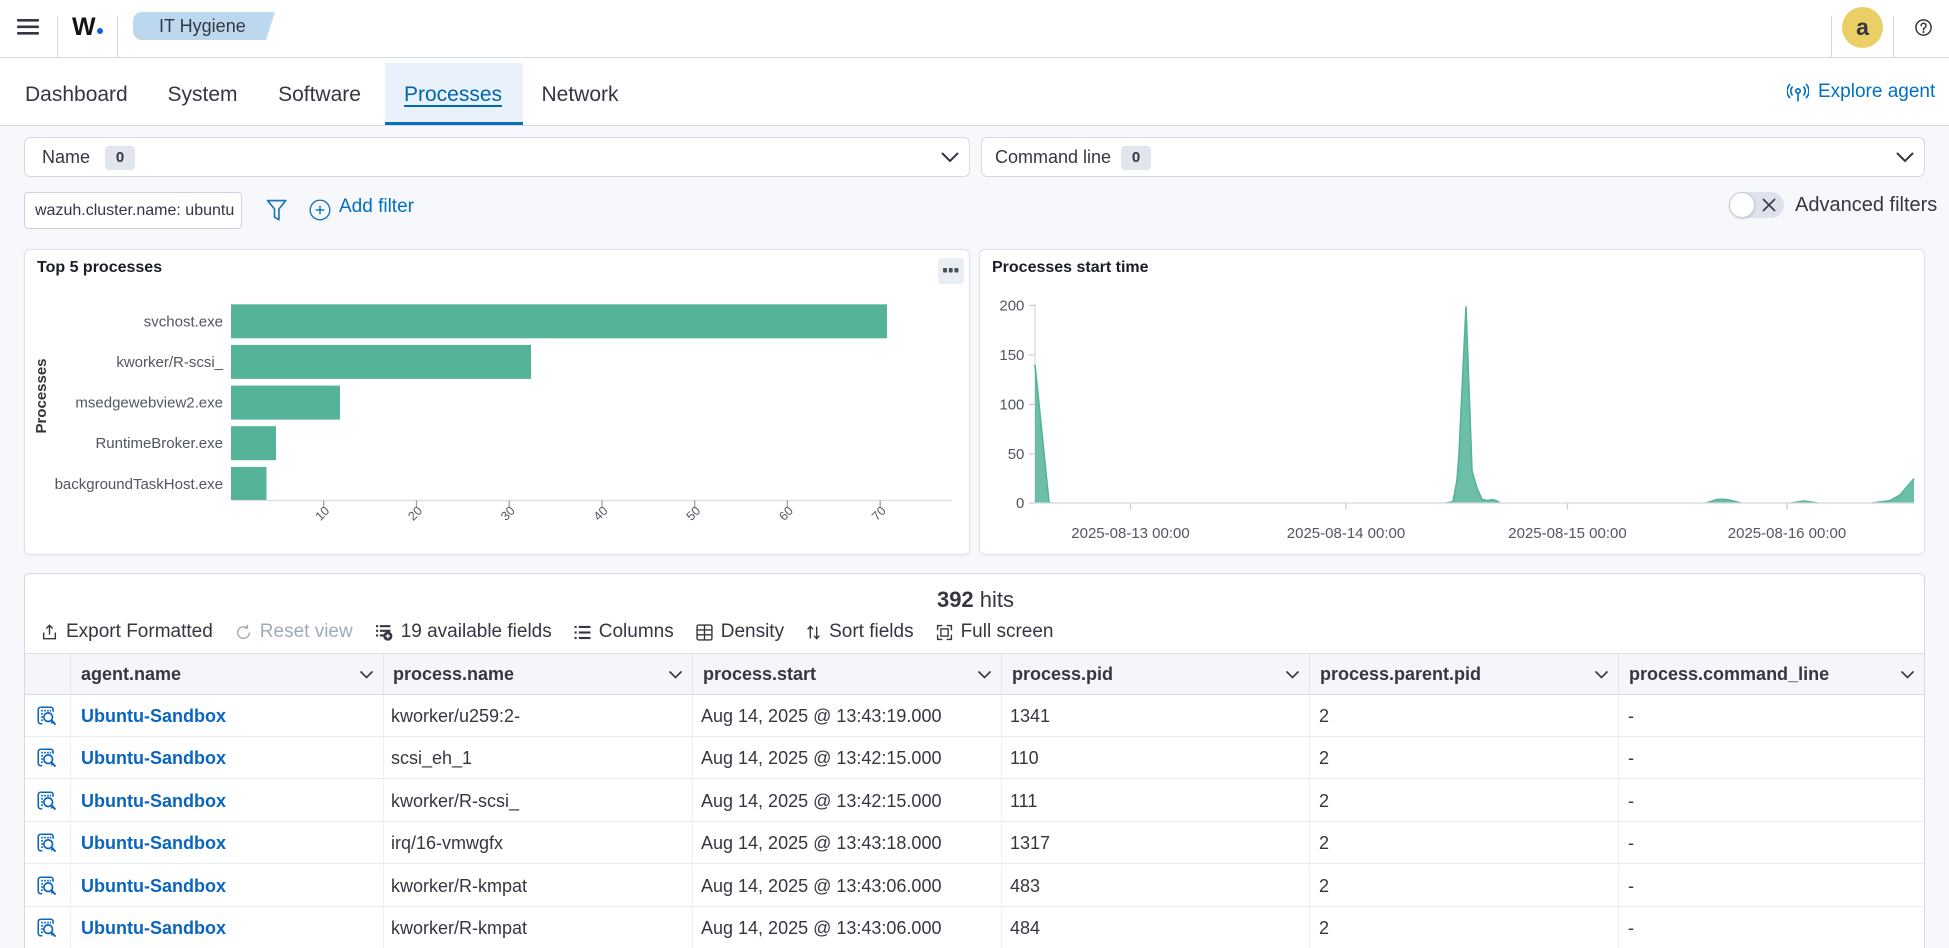  Describe the element at coordinates (1020, 503) in the screenshot. I see `svg-text: 0` at that location.